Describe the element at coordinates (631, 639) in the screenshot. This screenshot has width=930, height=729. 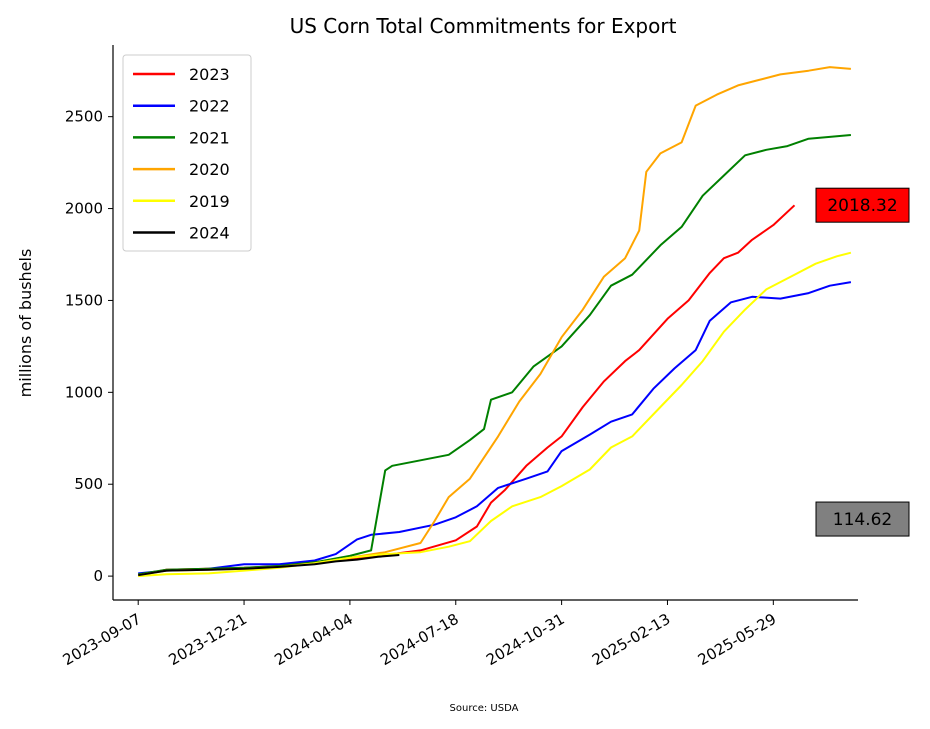
I see `x-tick-label: 2025-02-13` at that location.